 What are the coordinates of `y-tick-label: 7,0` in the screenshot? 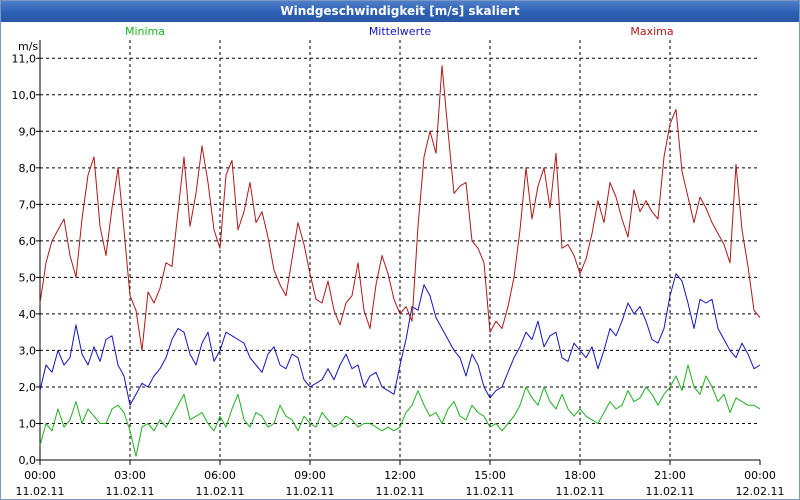 It's located at (28, 204).